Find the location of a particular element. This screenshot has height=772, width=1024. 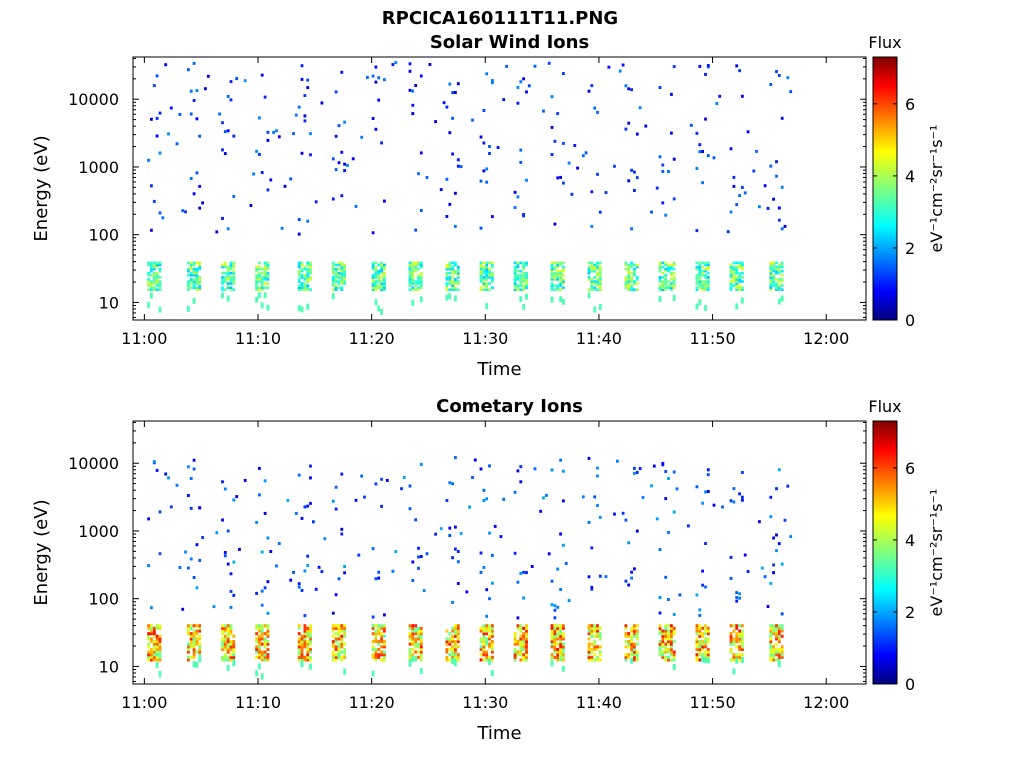

y-tick-label-3: 10000 is located at coordinates (93, 463).